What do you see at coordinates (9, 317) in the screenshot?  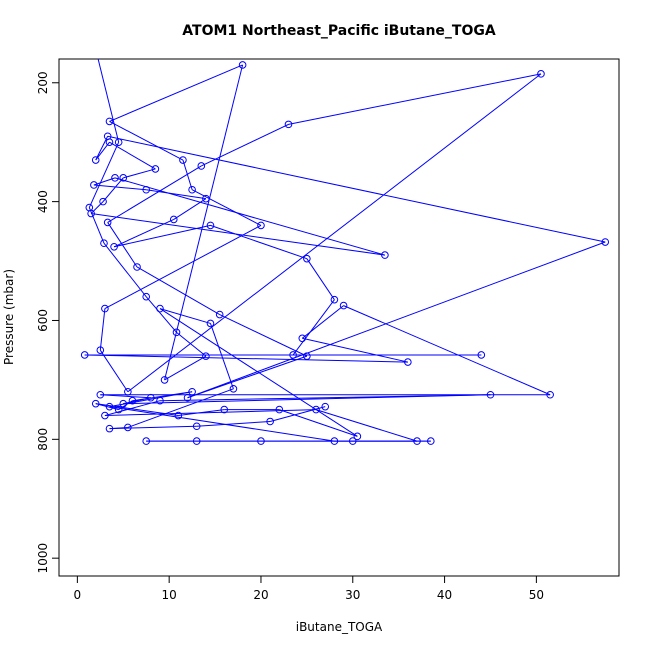 I see `y-axis-label: Pressure (mbar)` at bounding box center [9, 317].